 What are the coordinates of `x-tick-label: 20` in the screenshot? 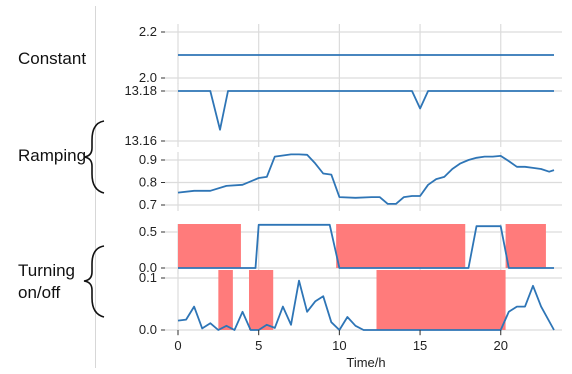 It's located at (501, 345).